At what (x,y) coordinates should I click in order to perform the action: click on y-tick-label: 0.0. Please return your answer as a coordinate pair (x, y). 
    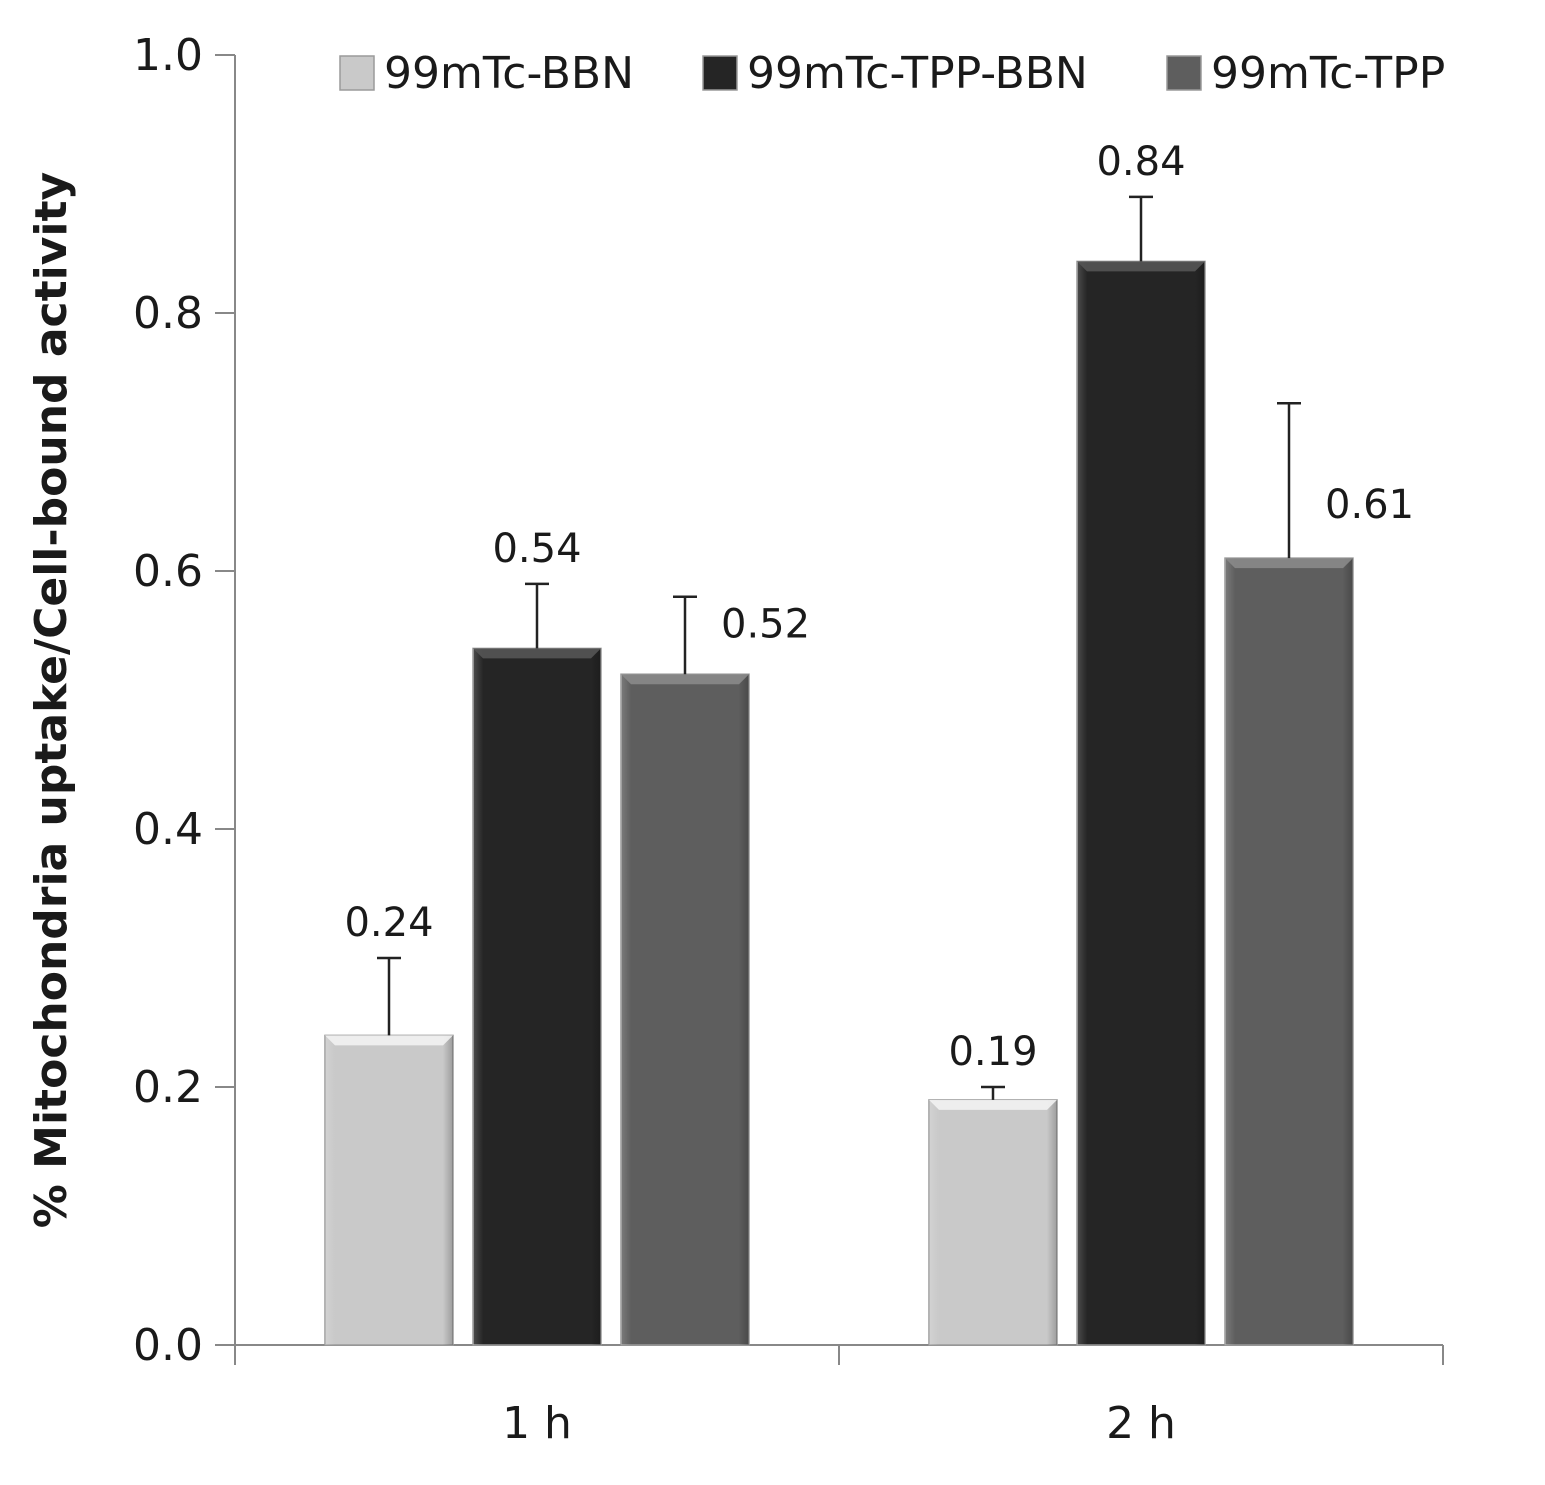
    Looking at the image, I should click on (168, 1345).